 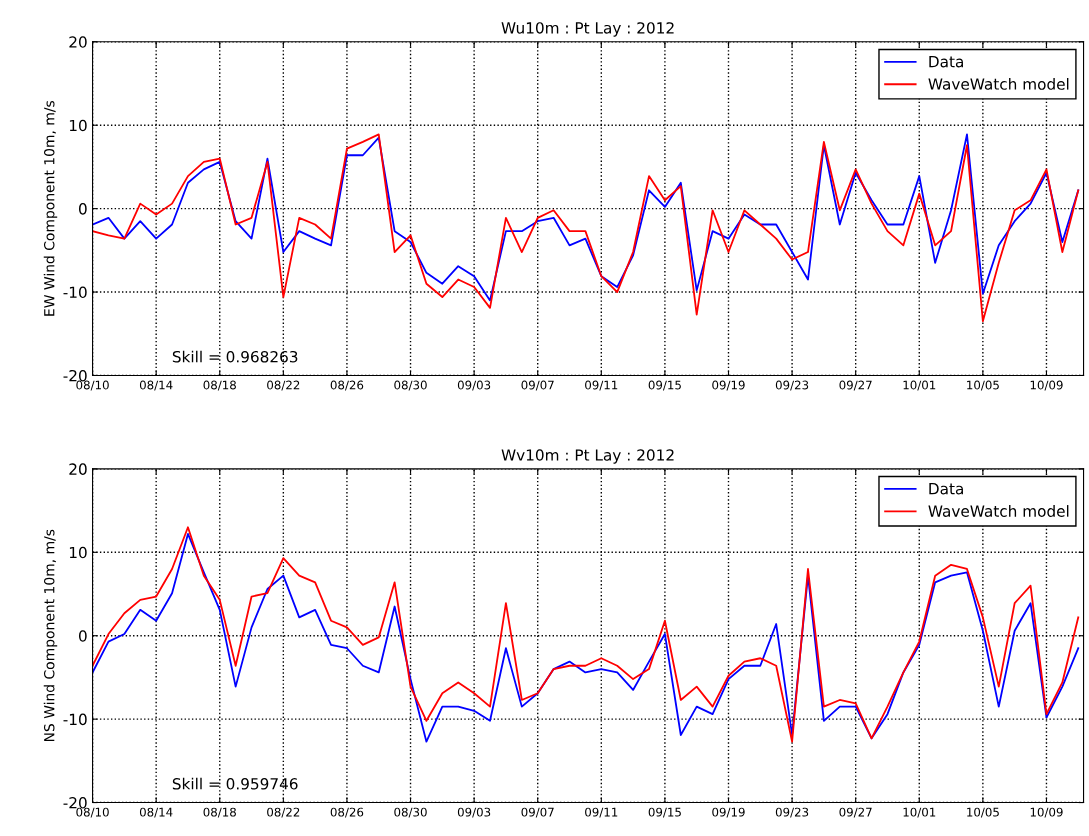 I want to click on annotation: Skill = 0.959746, so click(x=235, y=783).